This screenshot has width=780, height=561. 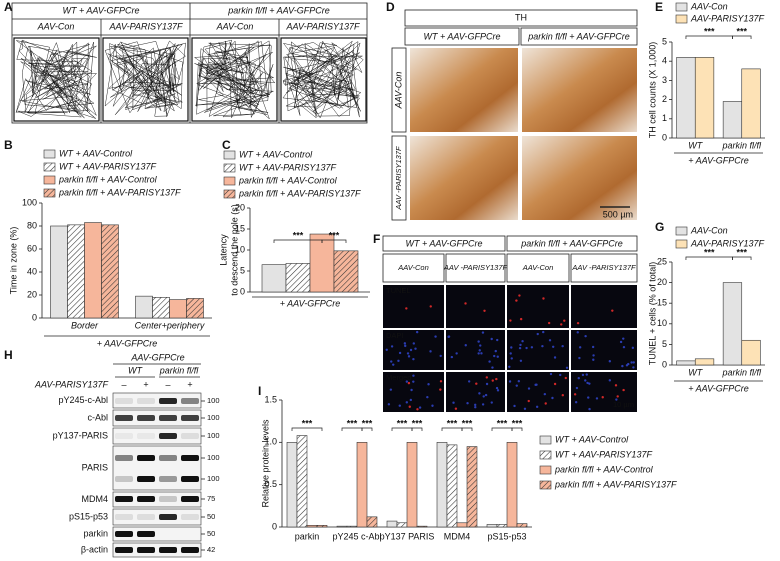 I want to click on y-tick-label: 4, so click(x=664, y=61).